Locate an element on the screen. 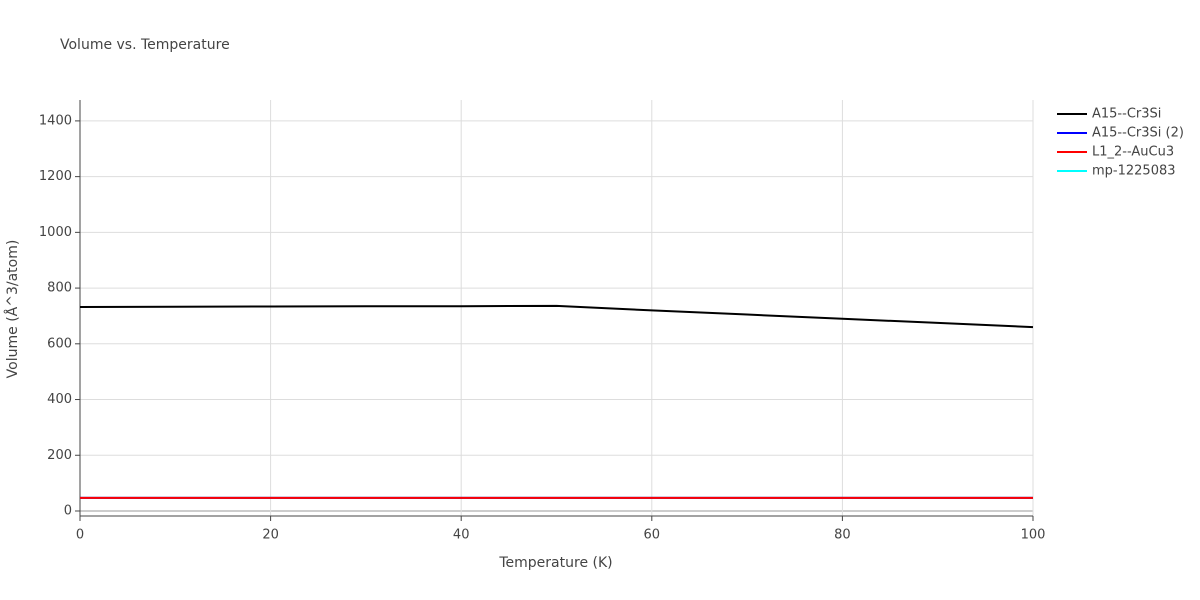  y-tick-label: 1200 is located at coordinates (55, 176).